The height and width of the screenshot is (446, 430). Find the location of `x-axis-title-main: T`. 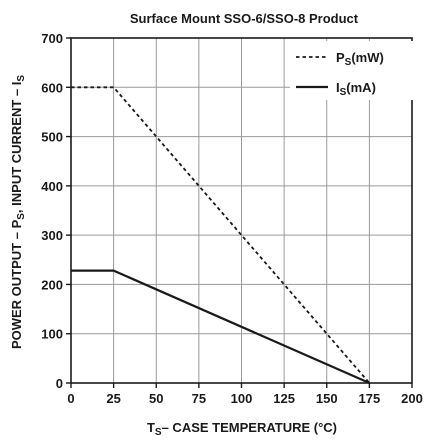

x-axis-title-main: T is located at coordinates (151, 427).